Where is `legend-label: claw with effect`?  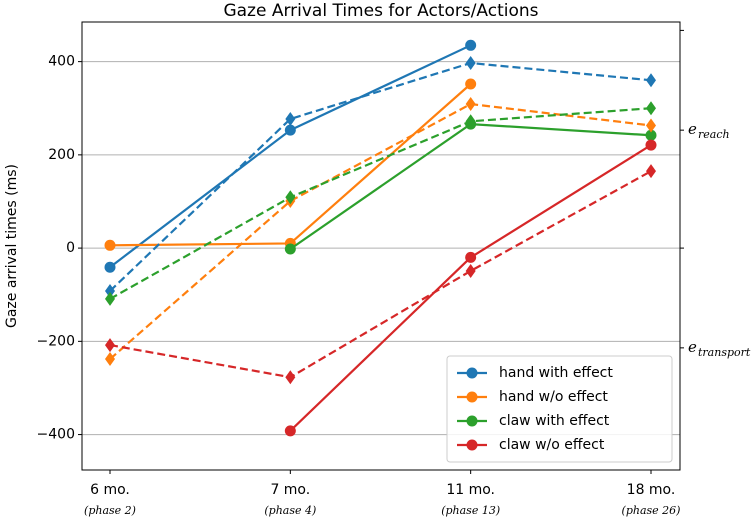 legend-label: claw with effect is located at coordinates (554, 421).